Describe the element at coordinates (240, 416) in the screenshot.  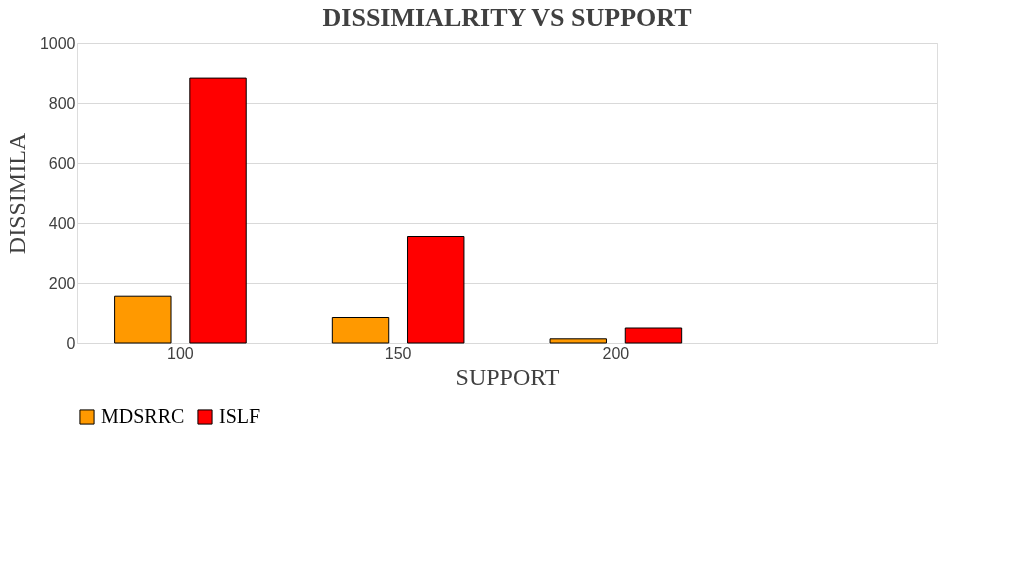
I see `legend-label: ISLF` at that location.